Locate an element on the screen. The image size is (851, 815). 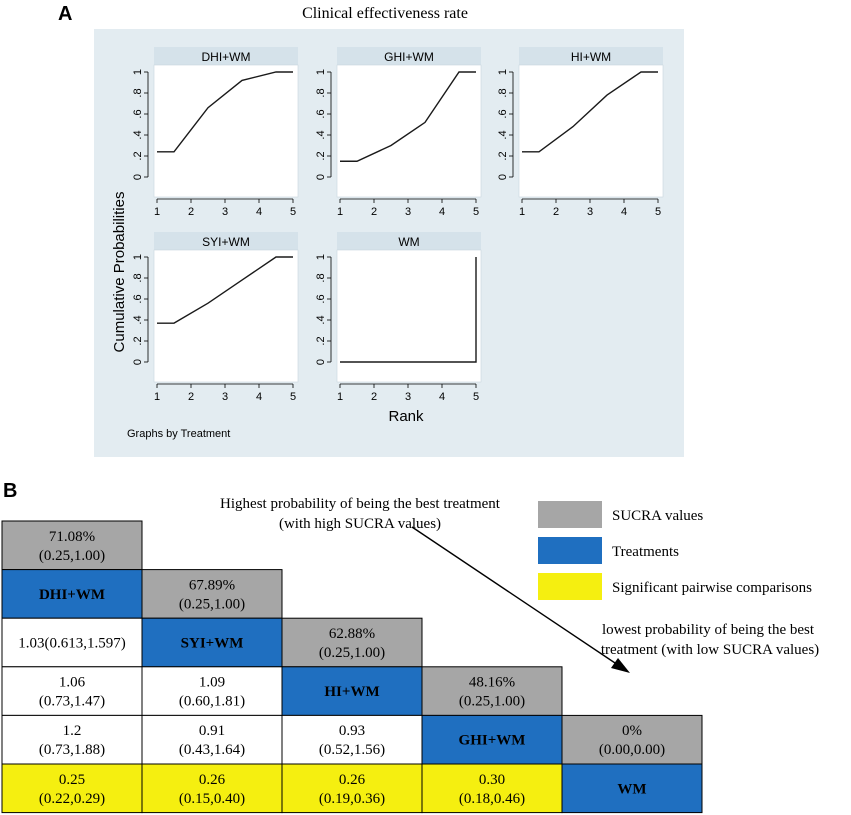
graphs-by-note: Graphs by Treatment is located at coordinates (178, 434).